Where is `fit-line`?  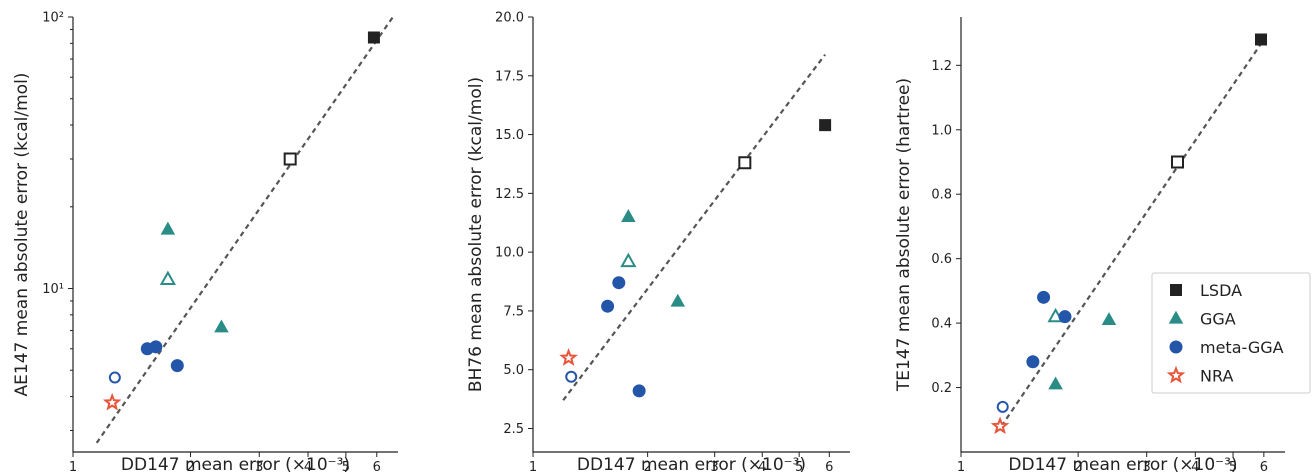 fit-line is located at coordinates (694, 227).